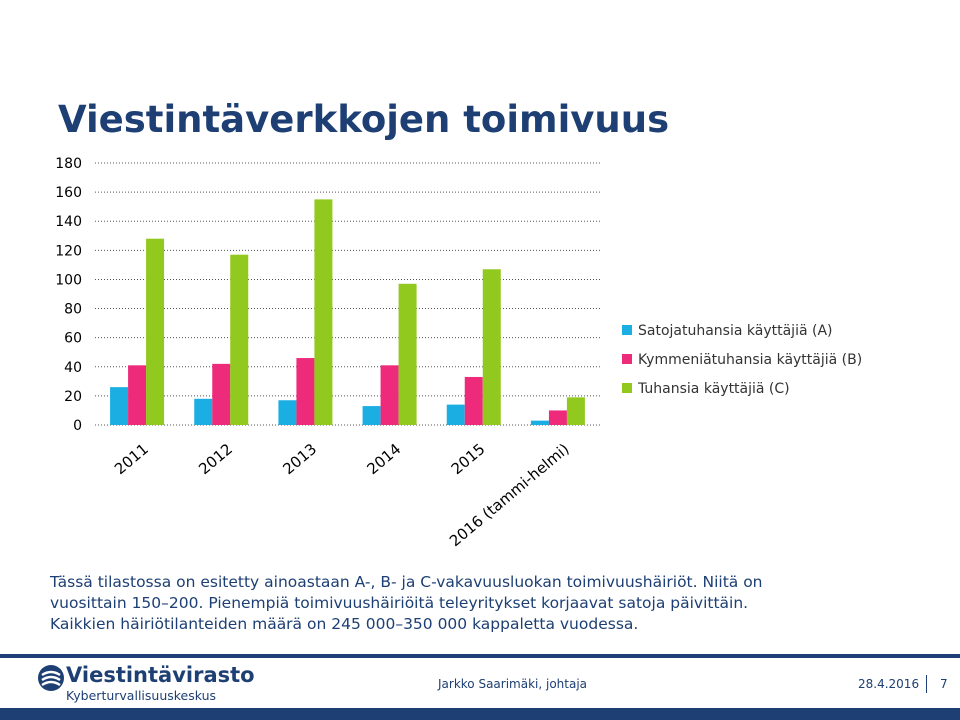  Describe the element at coordinates (215, 459) in the screenshot. I see `x-tick-label: 2012` at that location.